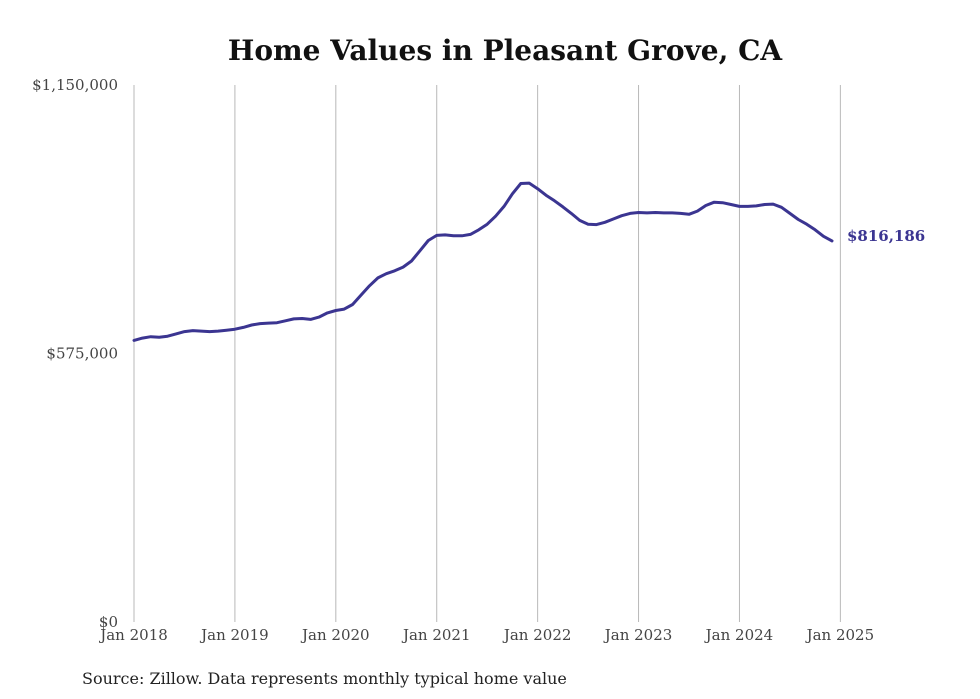 This screenshot has width=980, height=699. I want to click on end-value-label: $816,186, so click(886, 236).